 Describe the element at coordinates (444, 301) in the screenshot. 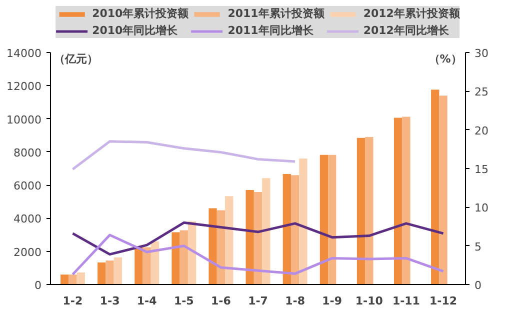

I see `x-tick-label: 1-12` at that location.